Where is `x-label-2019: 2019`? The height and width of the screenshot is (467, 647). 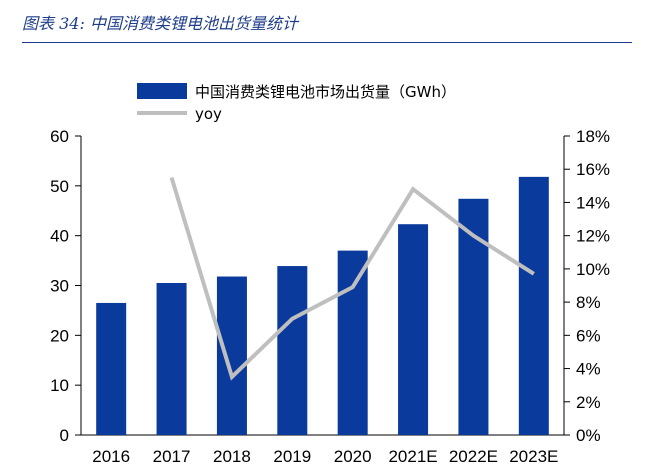 x-label-2019: 2019 is located at coordinates (292, 456).